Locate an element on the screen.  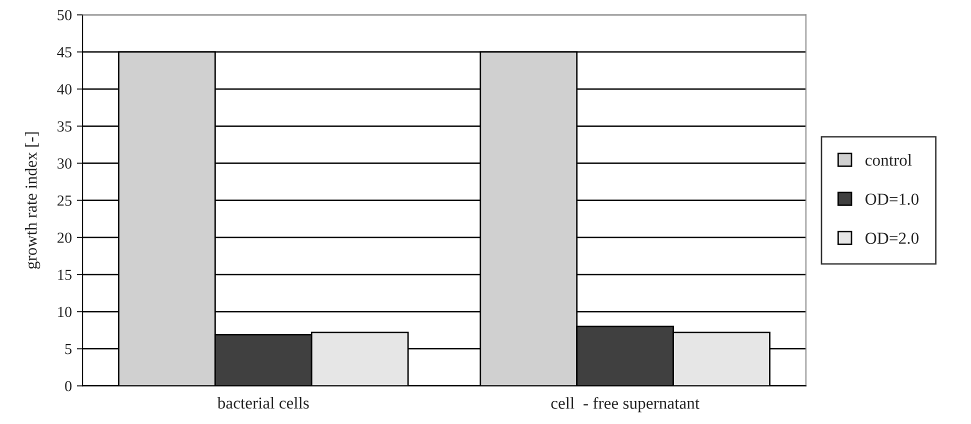
x-tick-label: bacterial cells is located at coordinates (263, 402).